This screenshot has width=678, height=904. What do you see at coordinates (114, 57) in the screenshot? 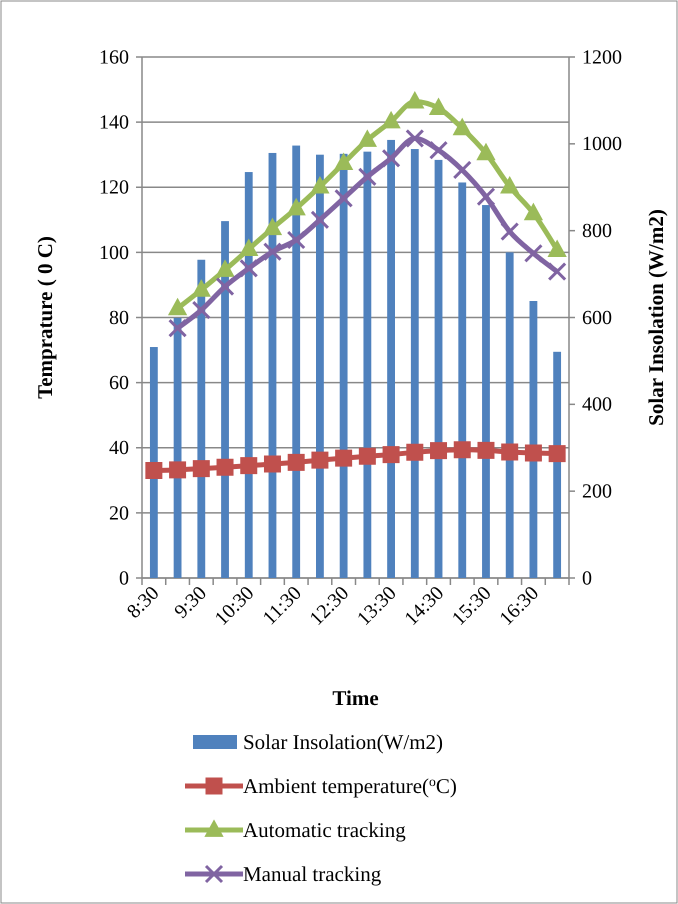
I see `y-tick-label: 160` at bounding box center [114, 57].